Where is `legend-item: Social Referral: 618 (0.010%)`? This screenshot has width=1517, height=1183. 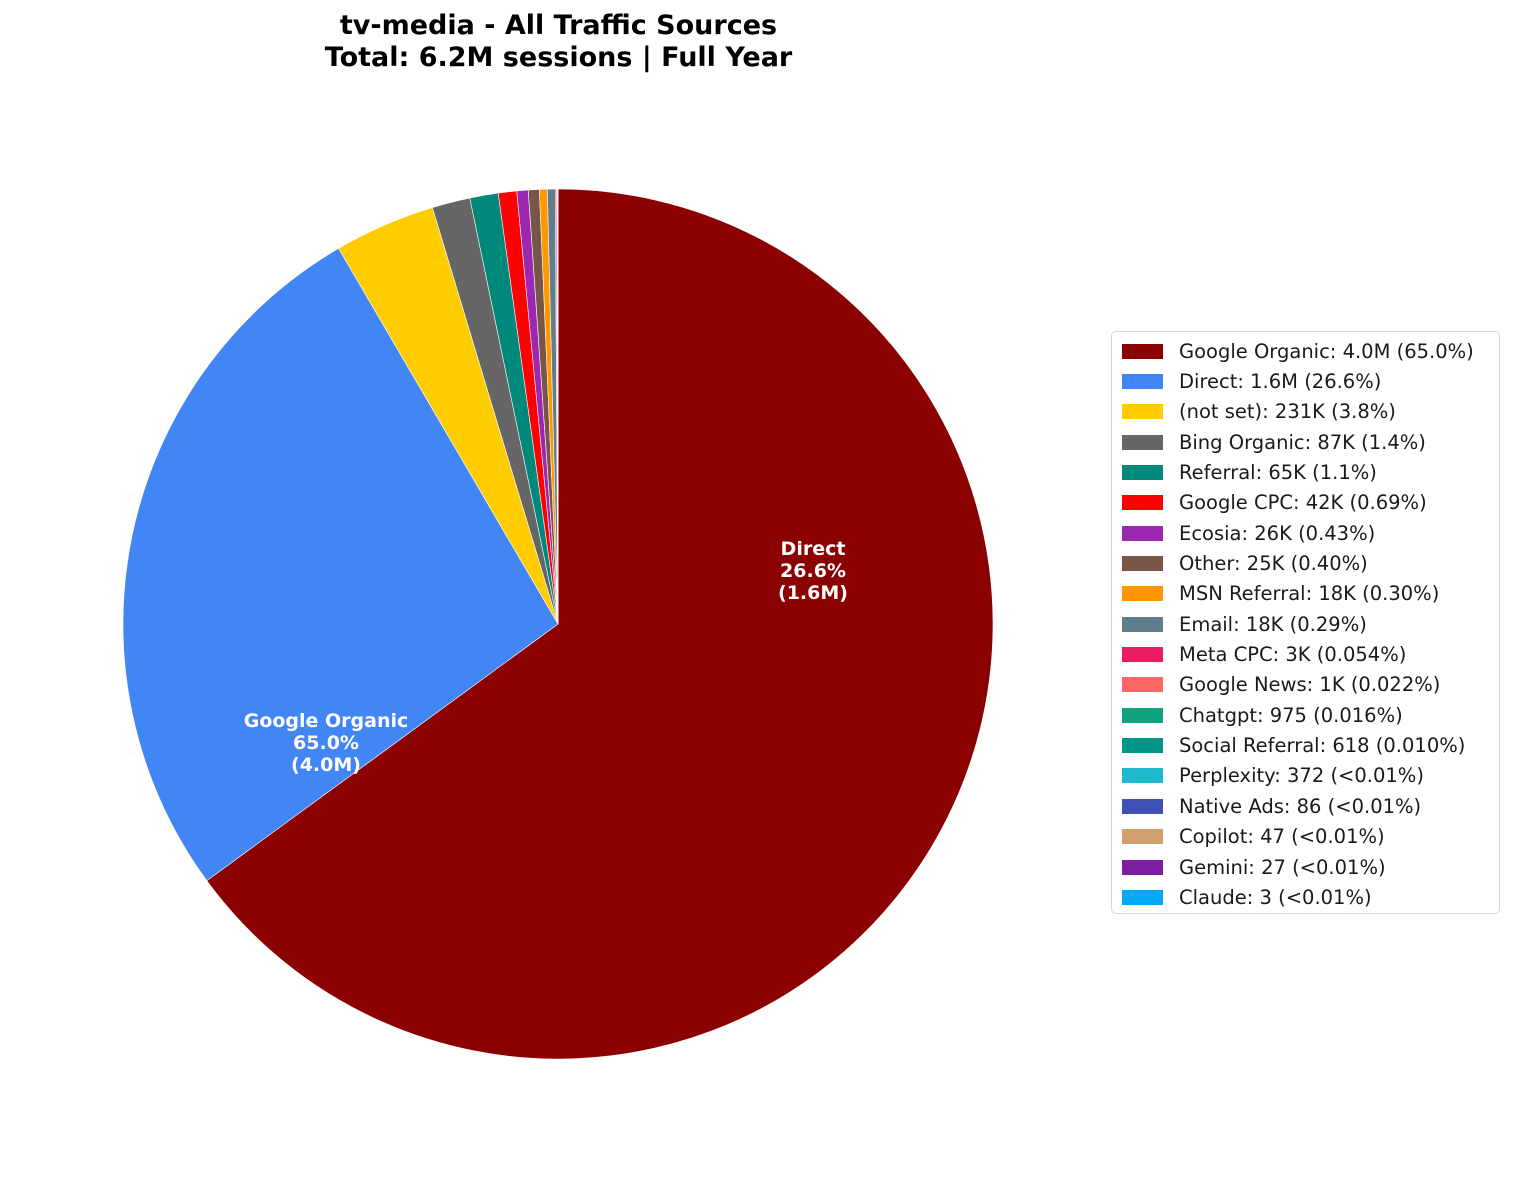
legend-item: Social Referral: 618 (0.010%) is located at coordinates (1305, 745).